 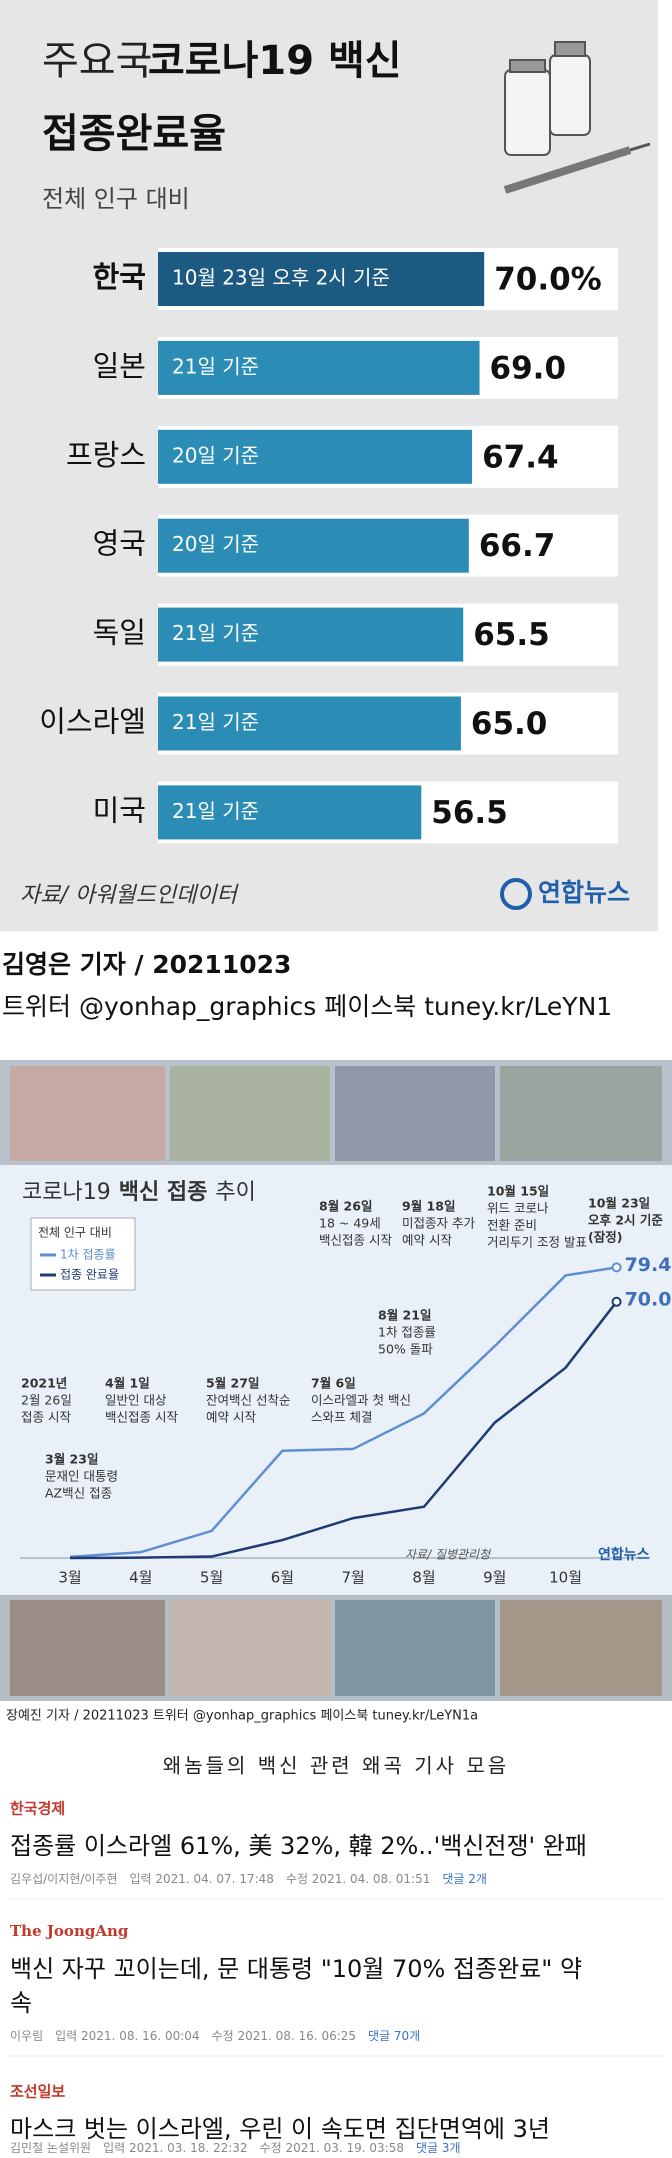 I want to click on annotation: 4월 1일, so click(x=127, y=1383).